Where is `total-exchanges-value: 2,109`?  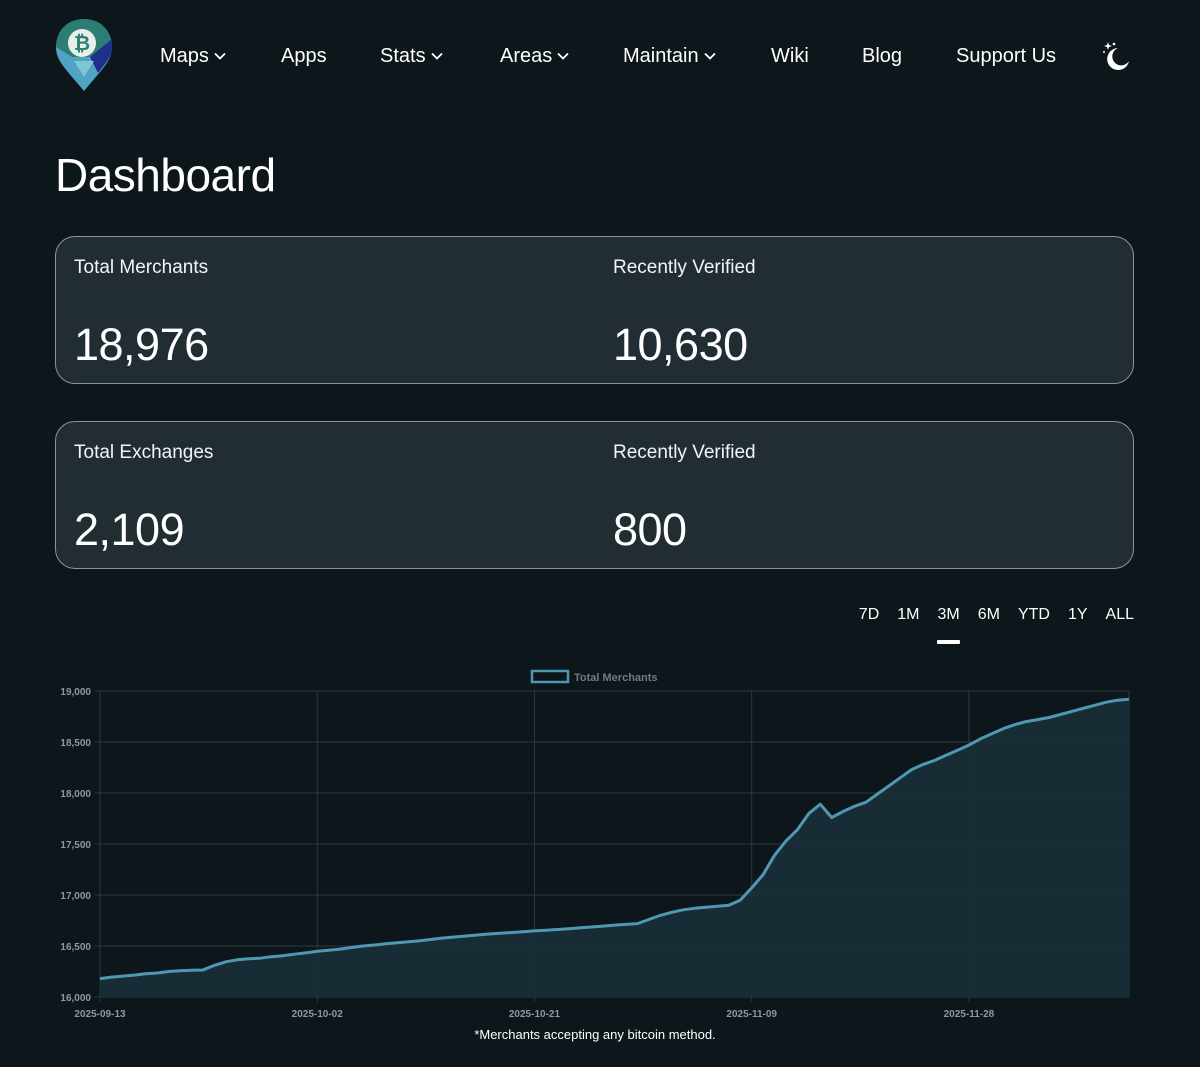 total-exchanges-value: 2,109 is located at coordinates (129, 529).